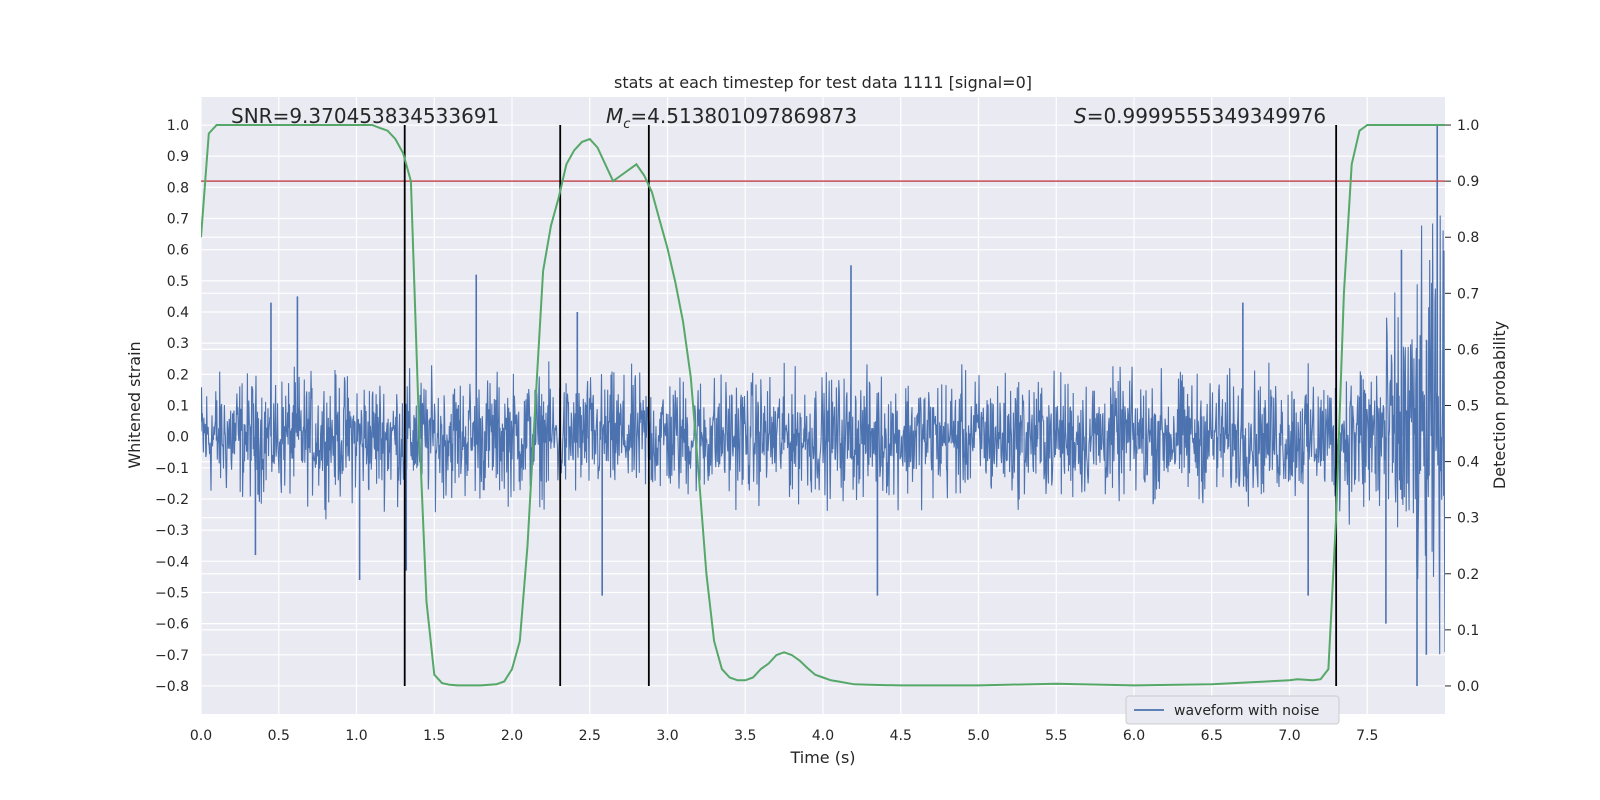 The image size is (1600, 800). I want to click on y-right-tick-label: 0.8, so click(1468, 238).